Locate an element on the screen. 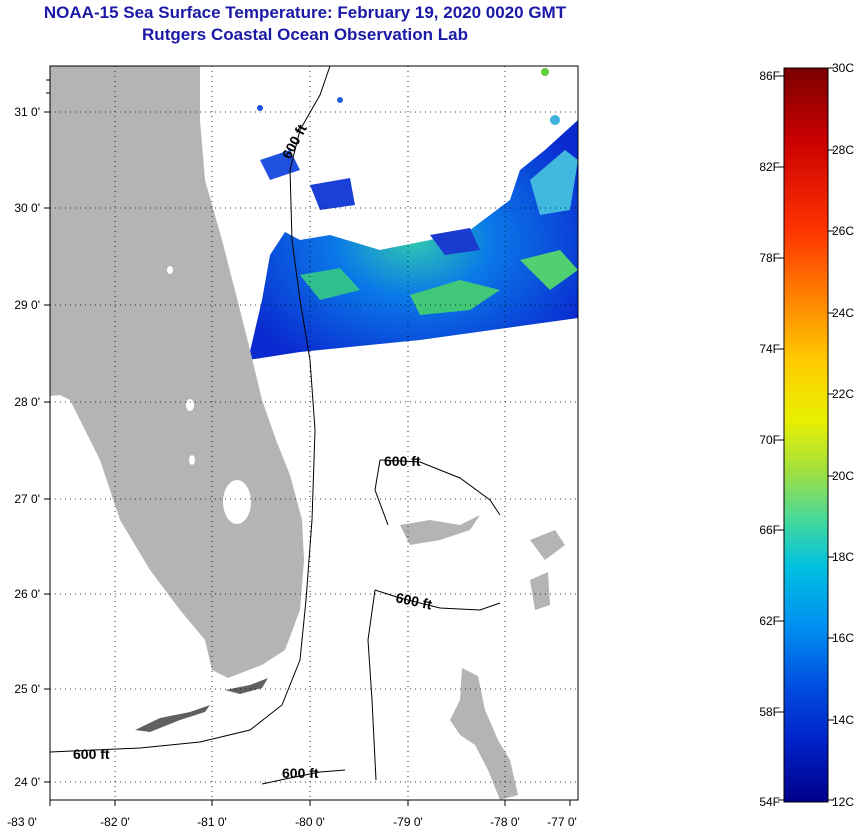 The height and width of the screenshot is (832, 865). cb-f-label: 82F is located at coordinates (769, 167).